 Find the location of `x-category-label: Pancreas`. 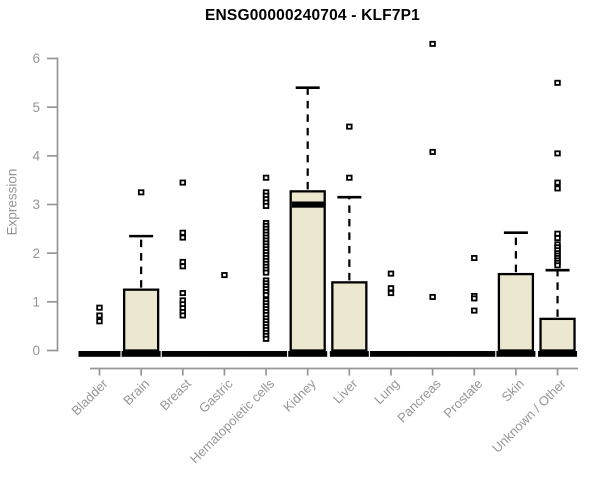

x-category-label: Pancreas is located at coordinates (419, 401).